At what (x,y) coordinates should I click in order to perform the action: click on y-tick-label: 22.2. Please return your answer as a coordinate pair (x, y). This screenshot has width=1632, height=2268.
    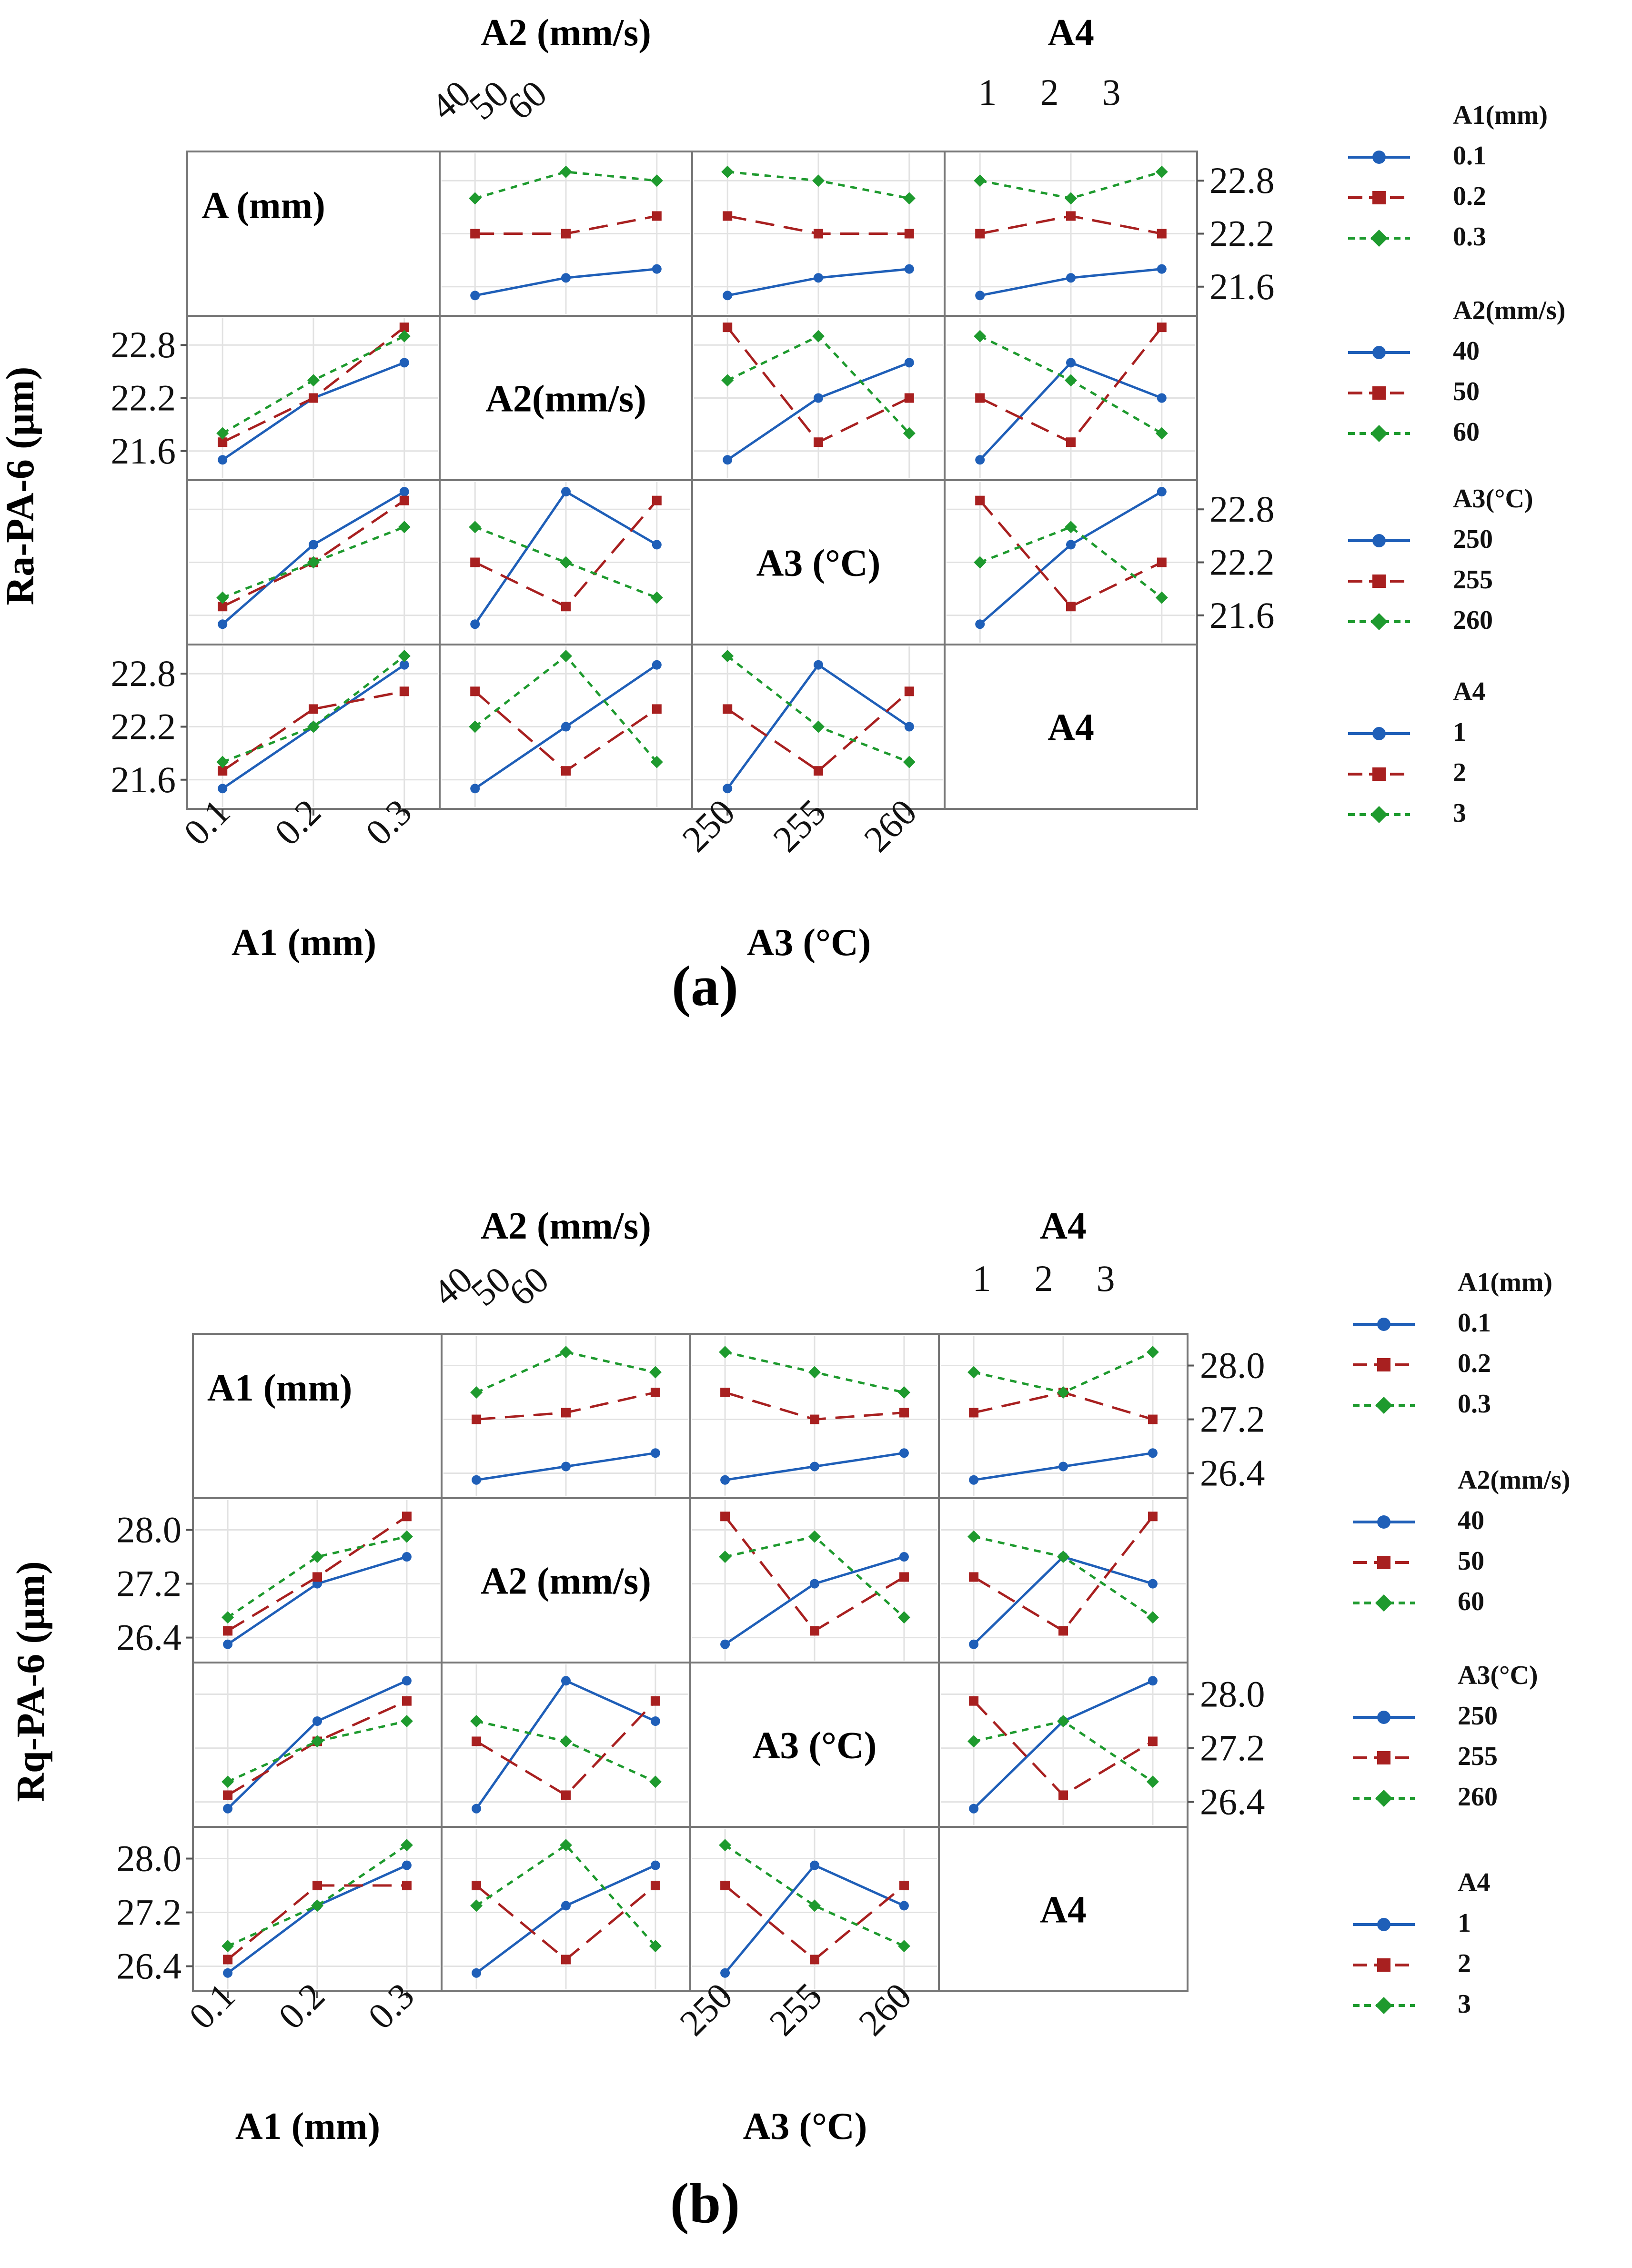
    Looking at the image, I should click on (143, 398).